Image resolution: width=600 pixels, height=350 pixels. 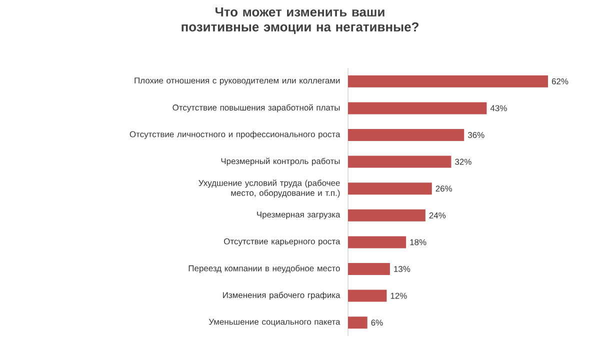 What do you see at coordinates (498, 108) in the screenshot?
I see `data-label: 43%` at bounding box center [498, 108].